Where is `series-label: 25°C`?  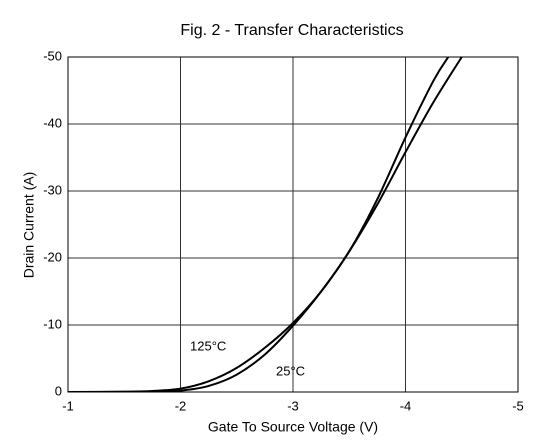
series-label: 25°C is located at coordinates (290, 370).